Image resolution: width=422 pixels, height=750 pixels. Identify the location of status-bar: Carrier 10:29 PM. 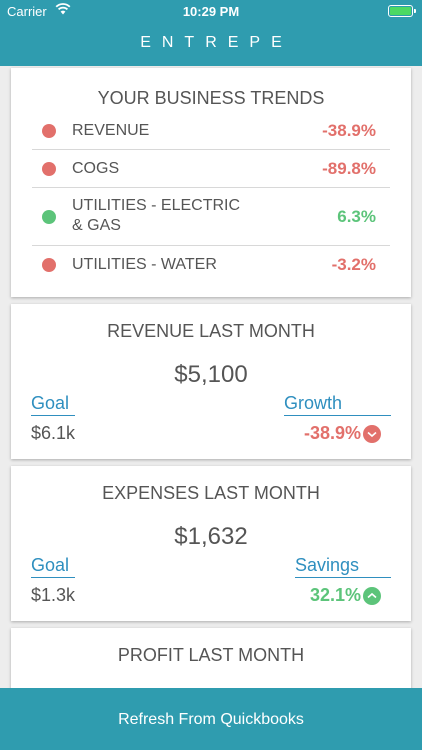
(211, 11).